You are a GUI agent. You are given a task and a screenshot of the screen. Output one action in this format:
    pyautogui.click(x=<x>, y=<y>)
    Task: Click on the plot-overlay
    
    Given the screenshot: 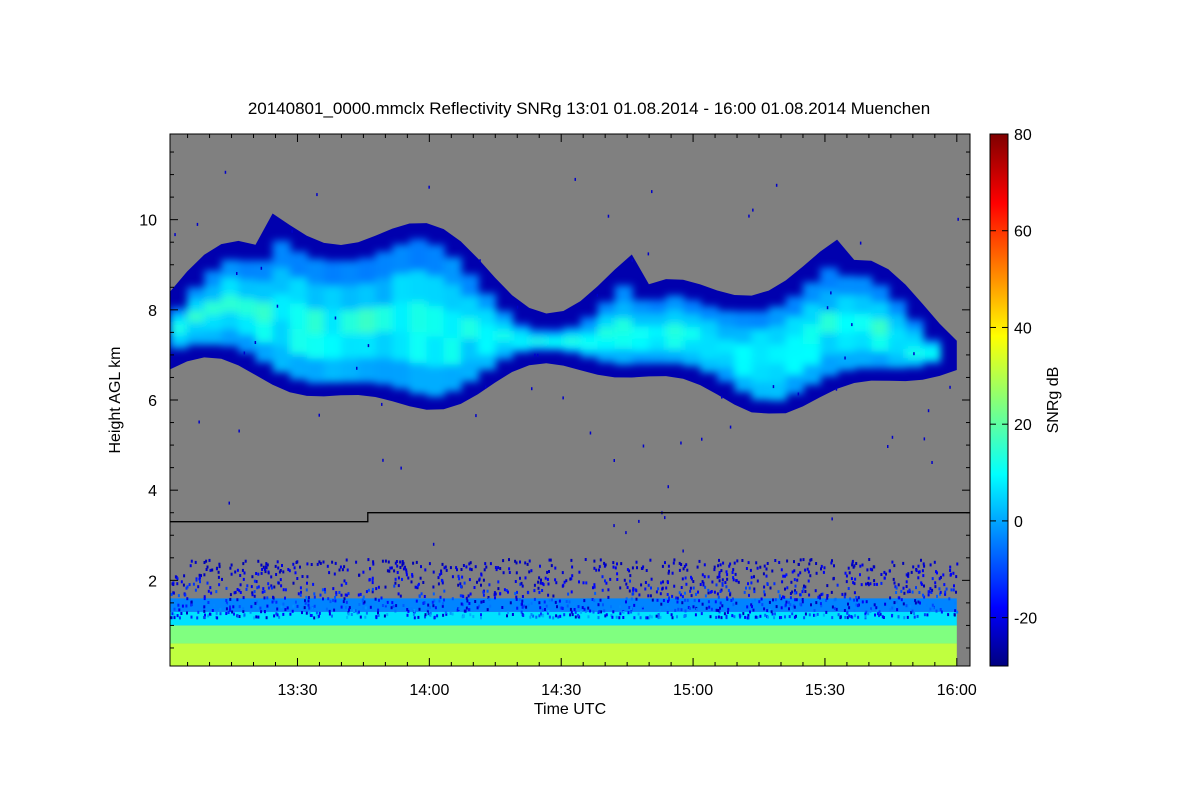 What is the action you would take?
    pyautogui.click(x=570, y=517)
    